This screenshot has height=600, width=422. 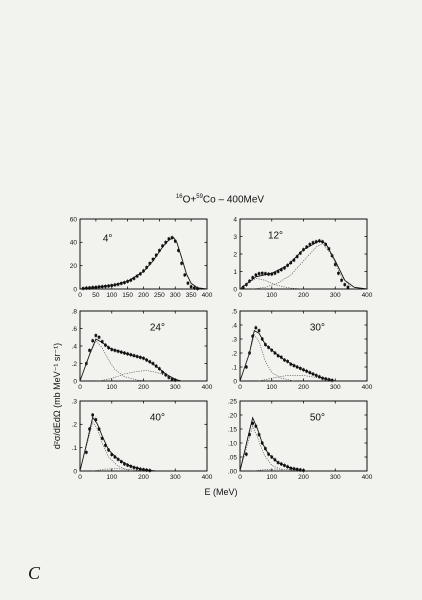 What do you see at coordinates (233, 200) in the screenshot?
I see `title-target-energy: Co – 400MeV` at bounding box center [233, 200].